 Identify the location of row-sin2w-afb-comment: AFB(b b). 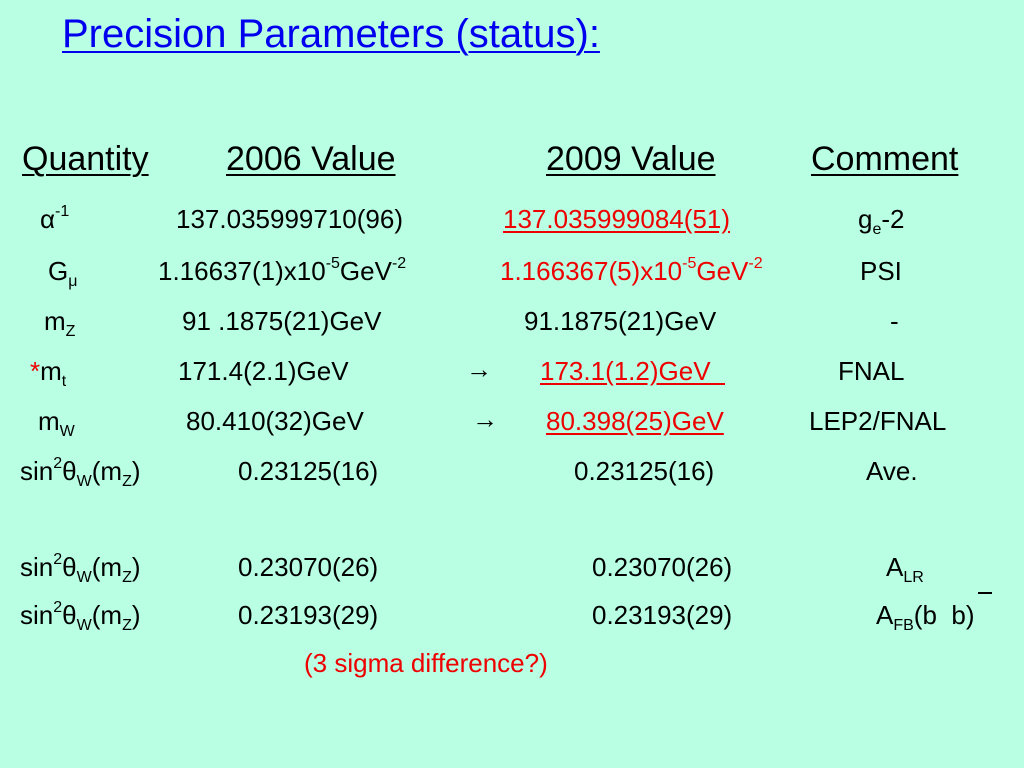
(925, 617).